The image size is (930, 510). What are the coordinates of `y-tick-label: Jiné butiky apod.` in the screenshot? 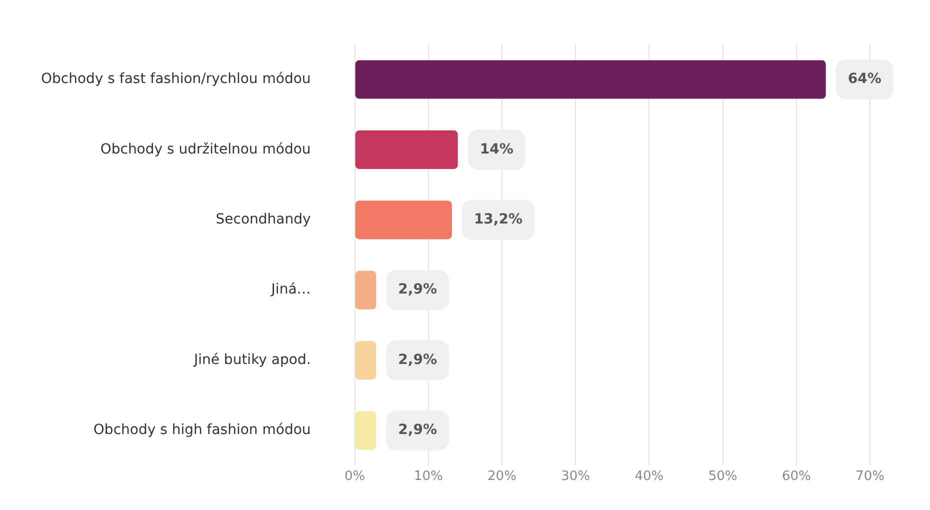 It's located at (251, 360).